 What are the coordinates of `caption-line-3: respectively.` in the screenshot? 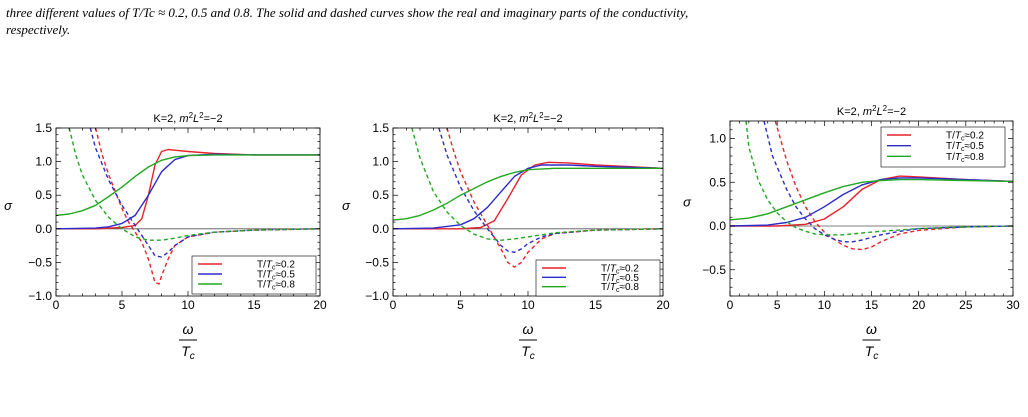 It's located at (38, 29).